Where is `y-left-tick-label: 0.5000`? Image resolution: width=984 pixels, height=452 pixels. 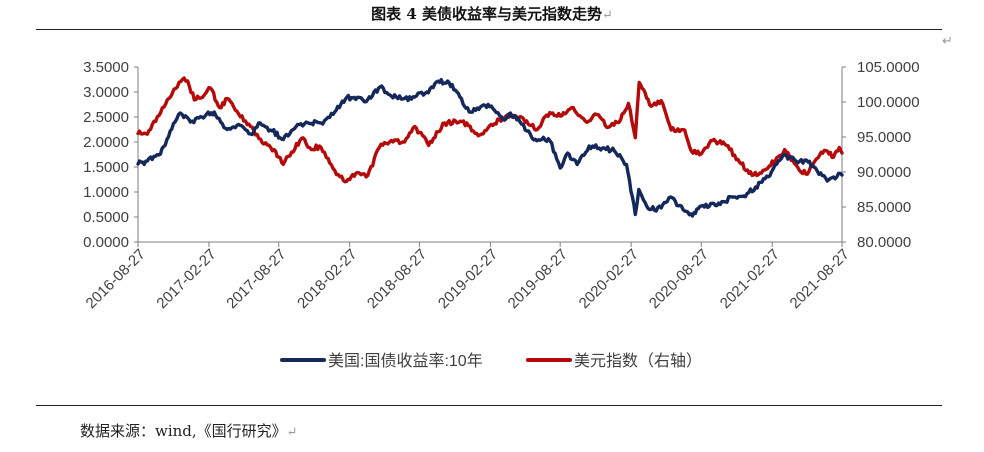 y-left-tick-label: 0.5000 is located at coordinates (106, 217).